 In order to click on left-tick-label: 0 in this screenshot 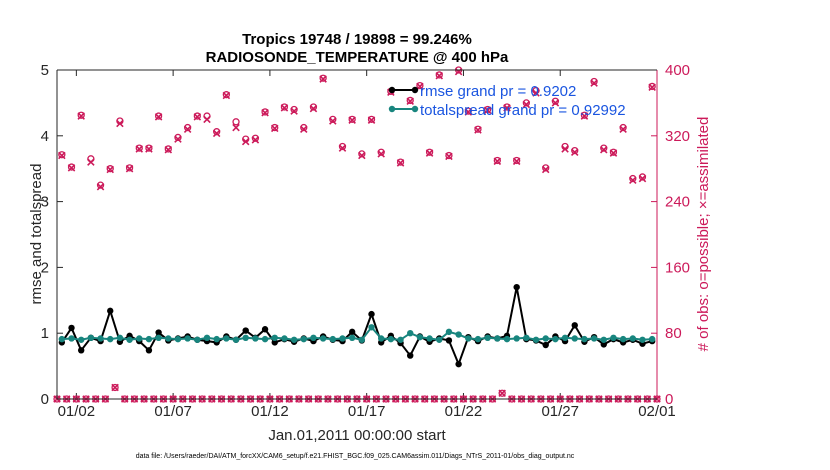, I will do `click(45, 399)`.